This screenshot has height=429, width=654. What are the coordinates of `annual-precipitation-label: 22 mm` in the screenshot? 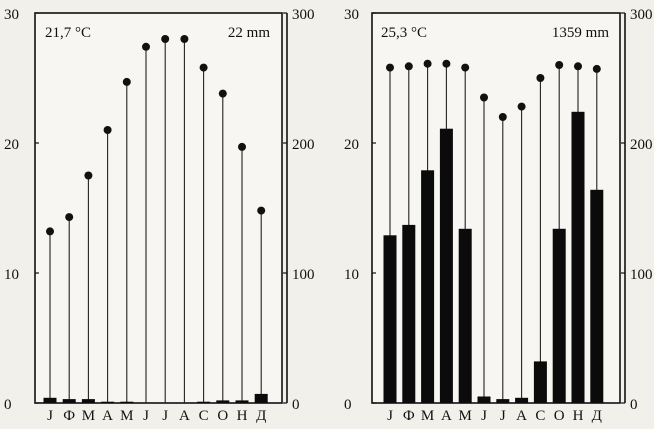 It's located at (249, 33).